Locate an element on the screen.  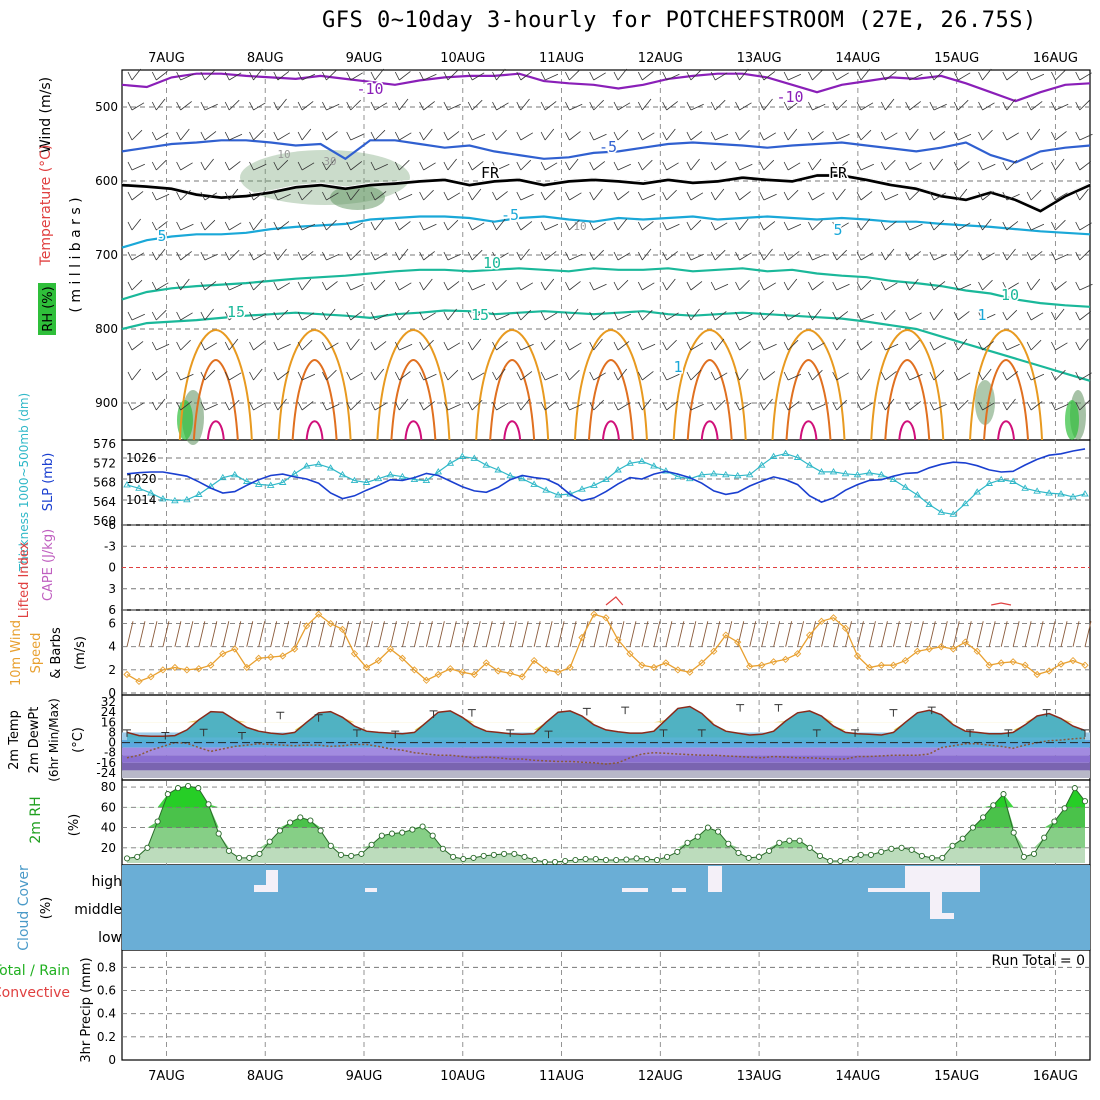
pressure-axis-label: ( m i l l i b a r s ) is located at coordinates (76, 254).